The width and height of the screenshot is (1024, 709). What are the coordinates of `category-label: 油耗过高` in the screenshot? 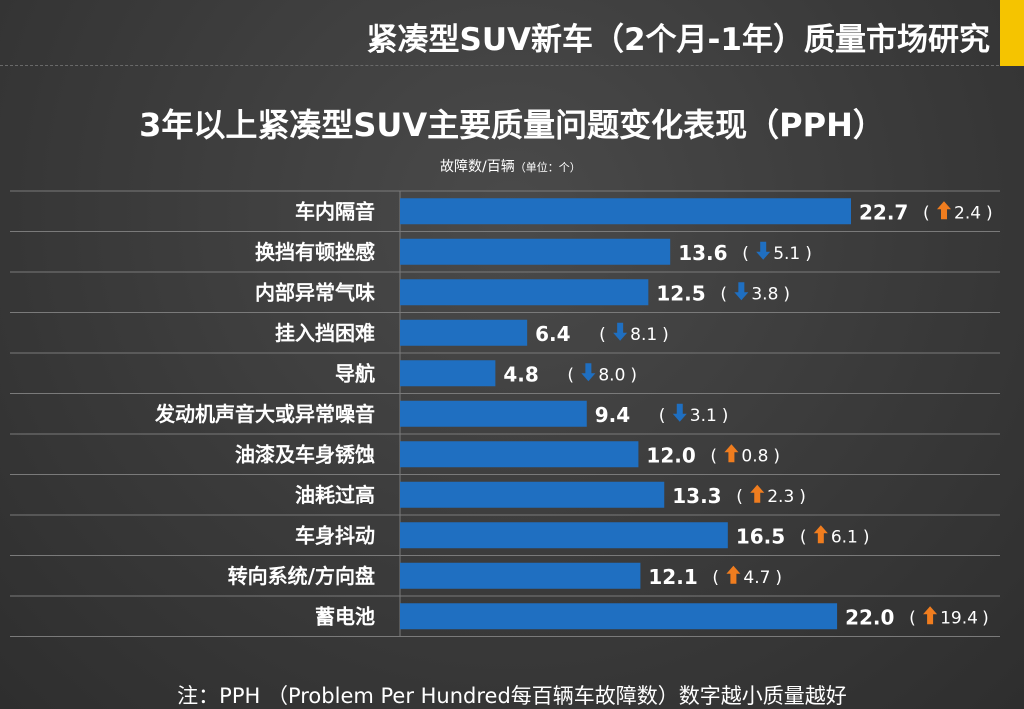 It's located at (335, 495).